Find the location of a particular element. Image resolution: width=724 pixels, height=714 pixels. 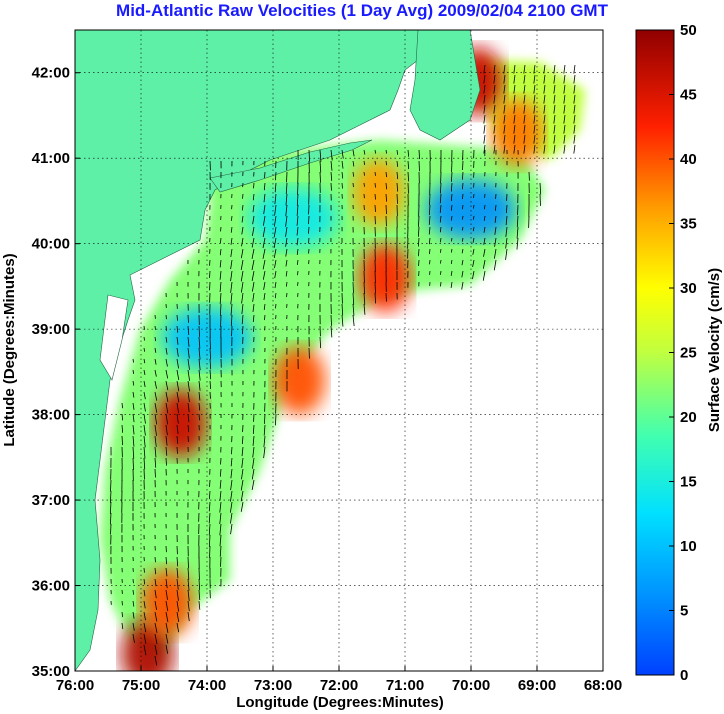

delmarva is located at coordinates (114, 337).